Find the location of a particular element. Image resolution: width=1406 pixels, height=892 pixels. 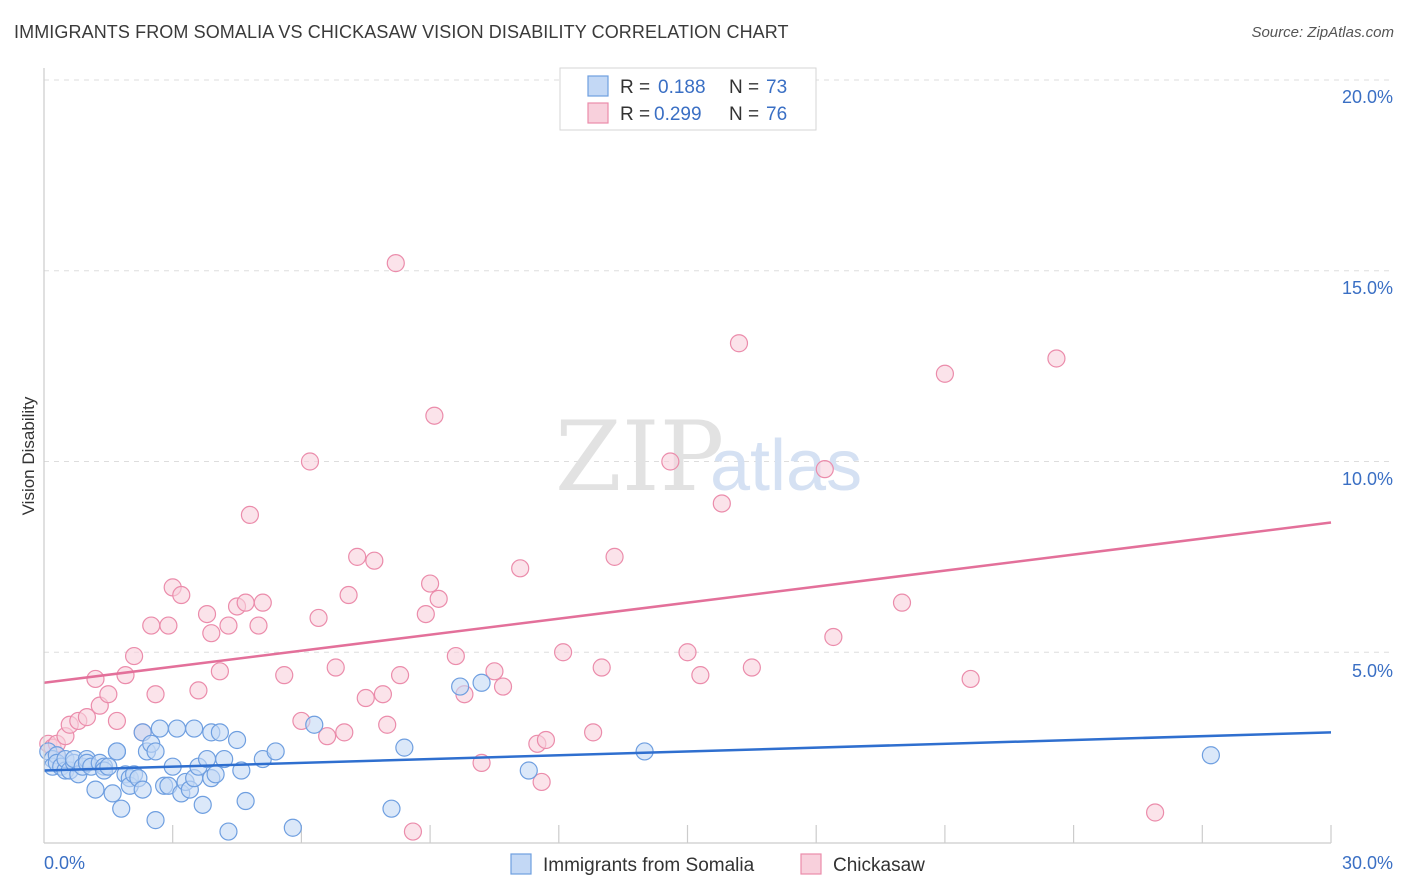

bottom-legend-label-somalia: Immigrants from Somalia is located at coordinates (649, 865).